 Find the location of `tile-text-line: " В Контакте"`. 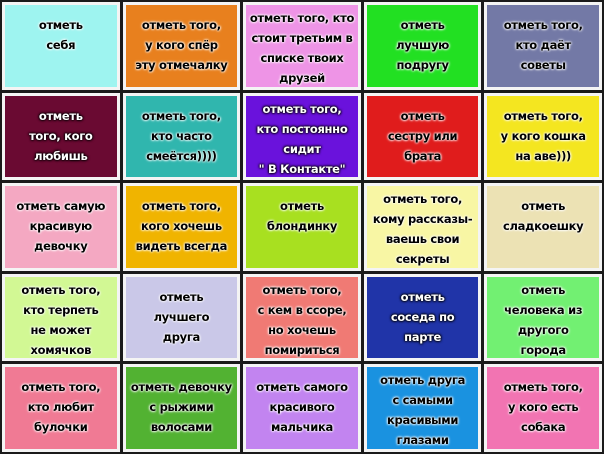

tile-text-line: " В Контакте" is located at coordinates (302, 168).